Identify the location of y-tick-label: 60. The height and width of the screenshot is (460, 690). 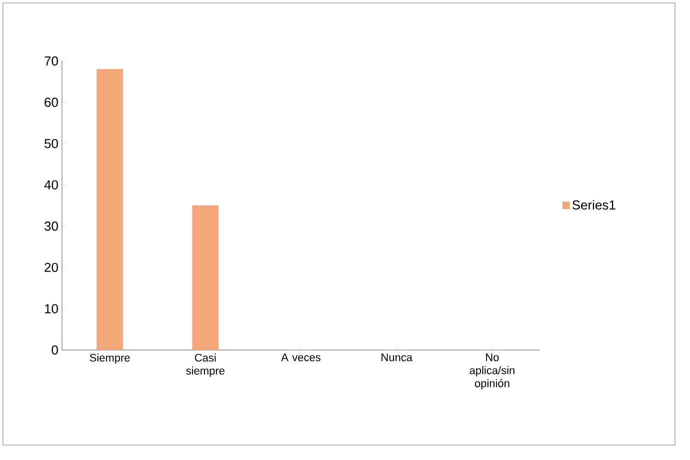
(51, 102).